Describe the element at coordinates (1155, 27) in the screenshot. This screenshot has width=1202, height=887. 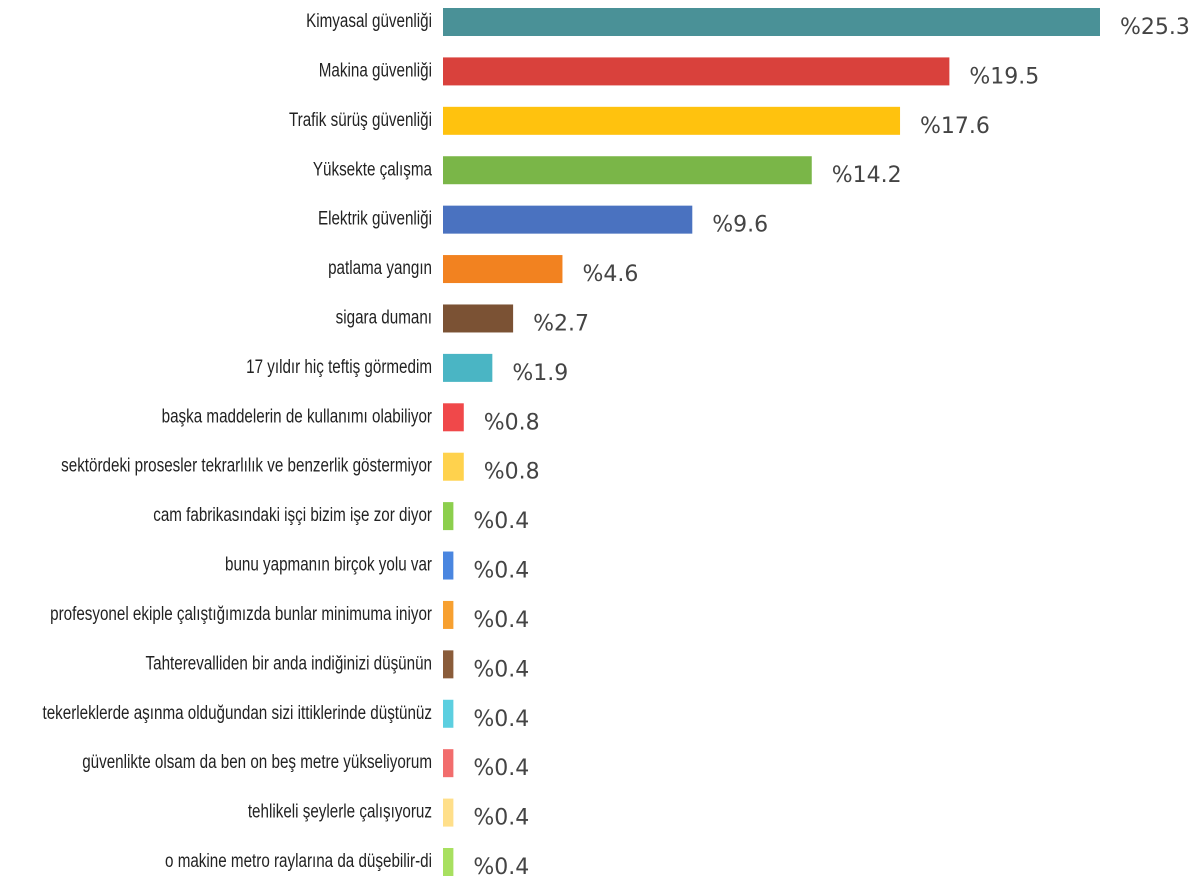
I see `value-label: %25.3` at that location.